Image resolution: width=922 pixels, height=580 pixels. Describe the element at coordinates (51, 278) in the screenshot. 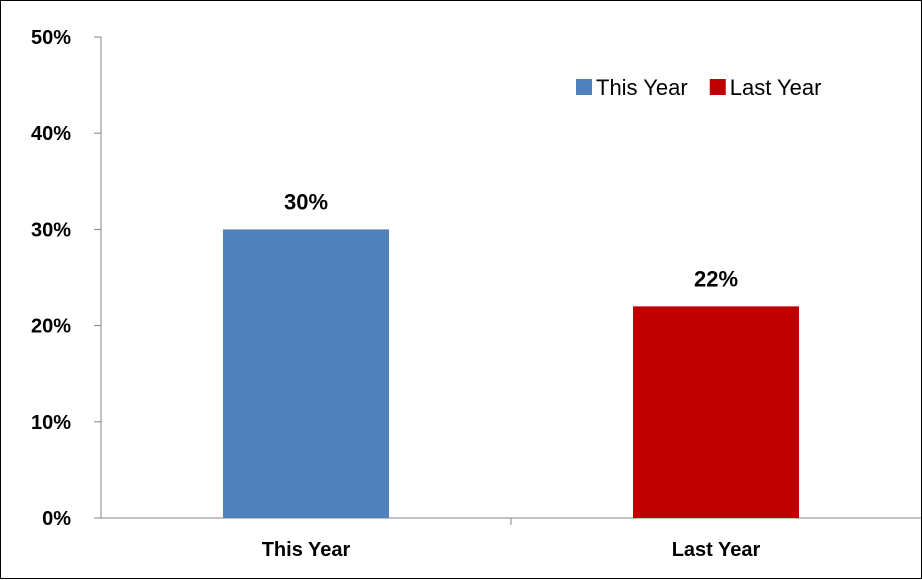

I see `y-tick-labels: 0% 10% 20% 30% 40% 50%` at that location.